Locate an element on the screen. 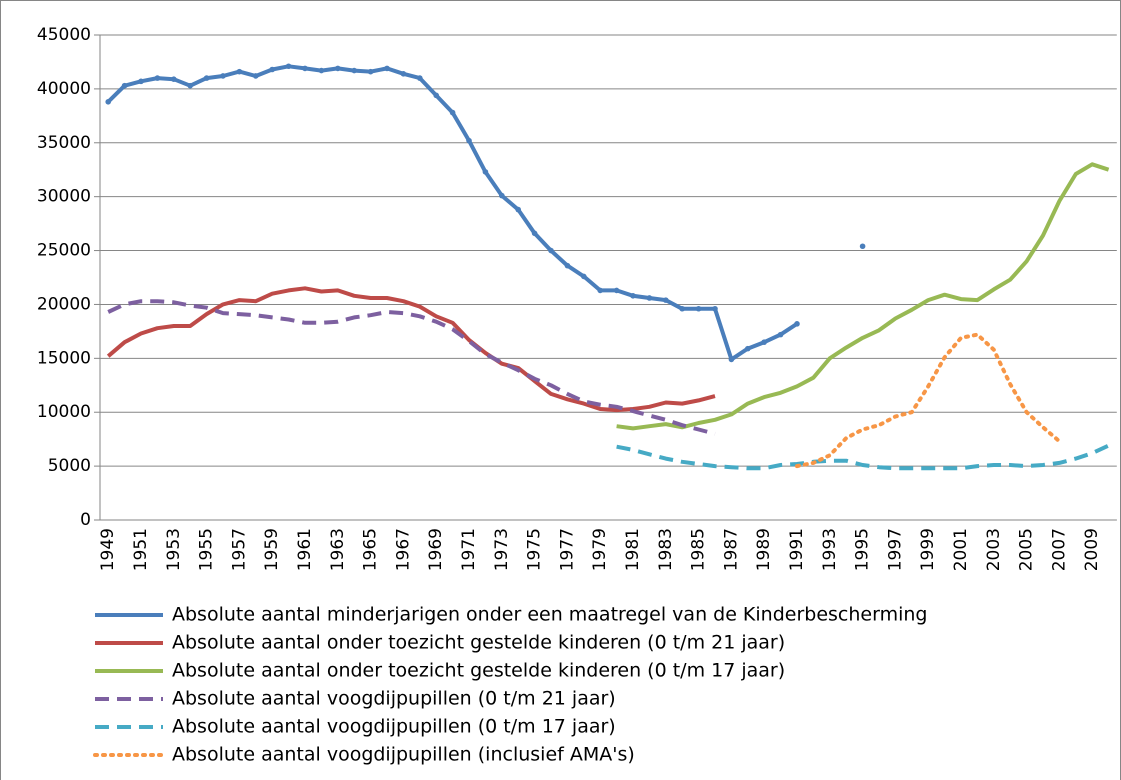 This screenshot has height=780, width=1121. x-tick-label: 1959 is located at coordinates (272, 549).